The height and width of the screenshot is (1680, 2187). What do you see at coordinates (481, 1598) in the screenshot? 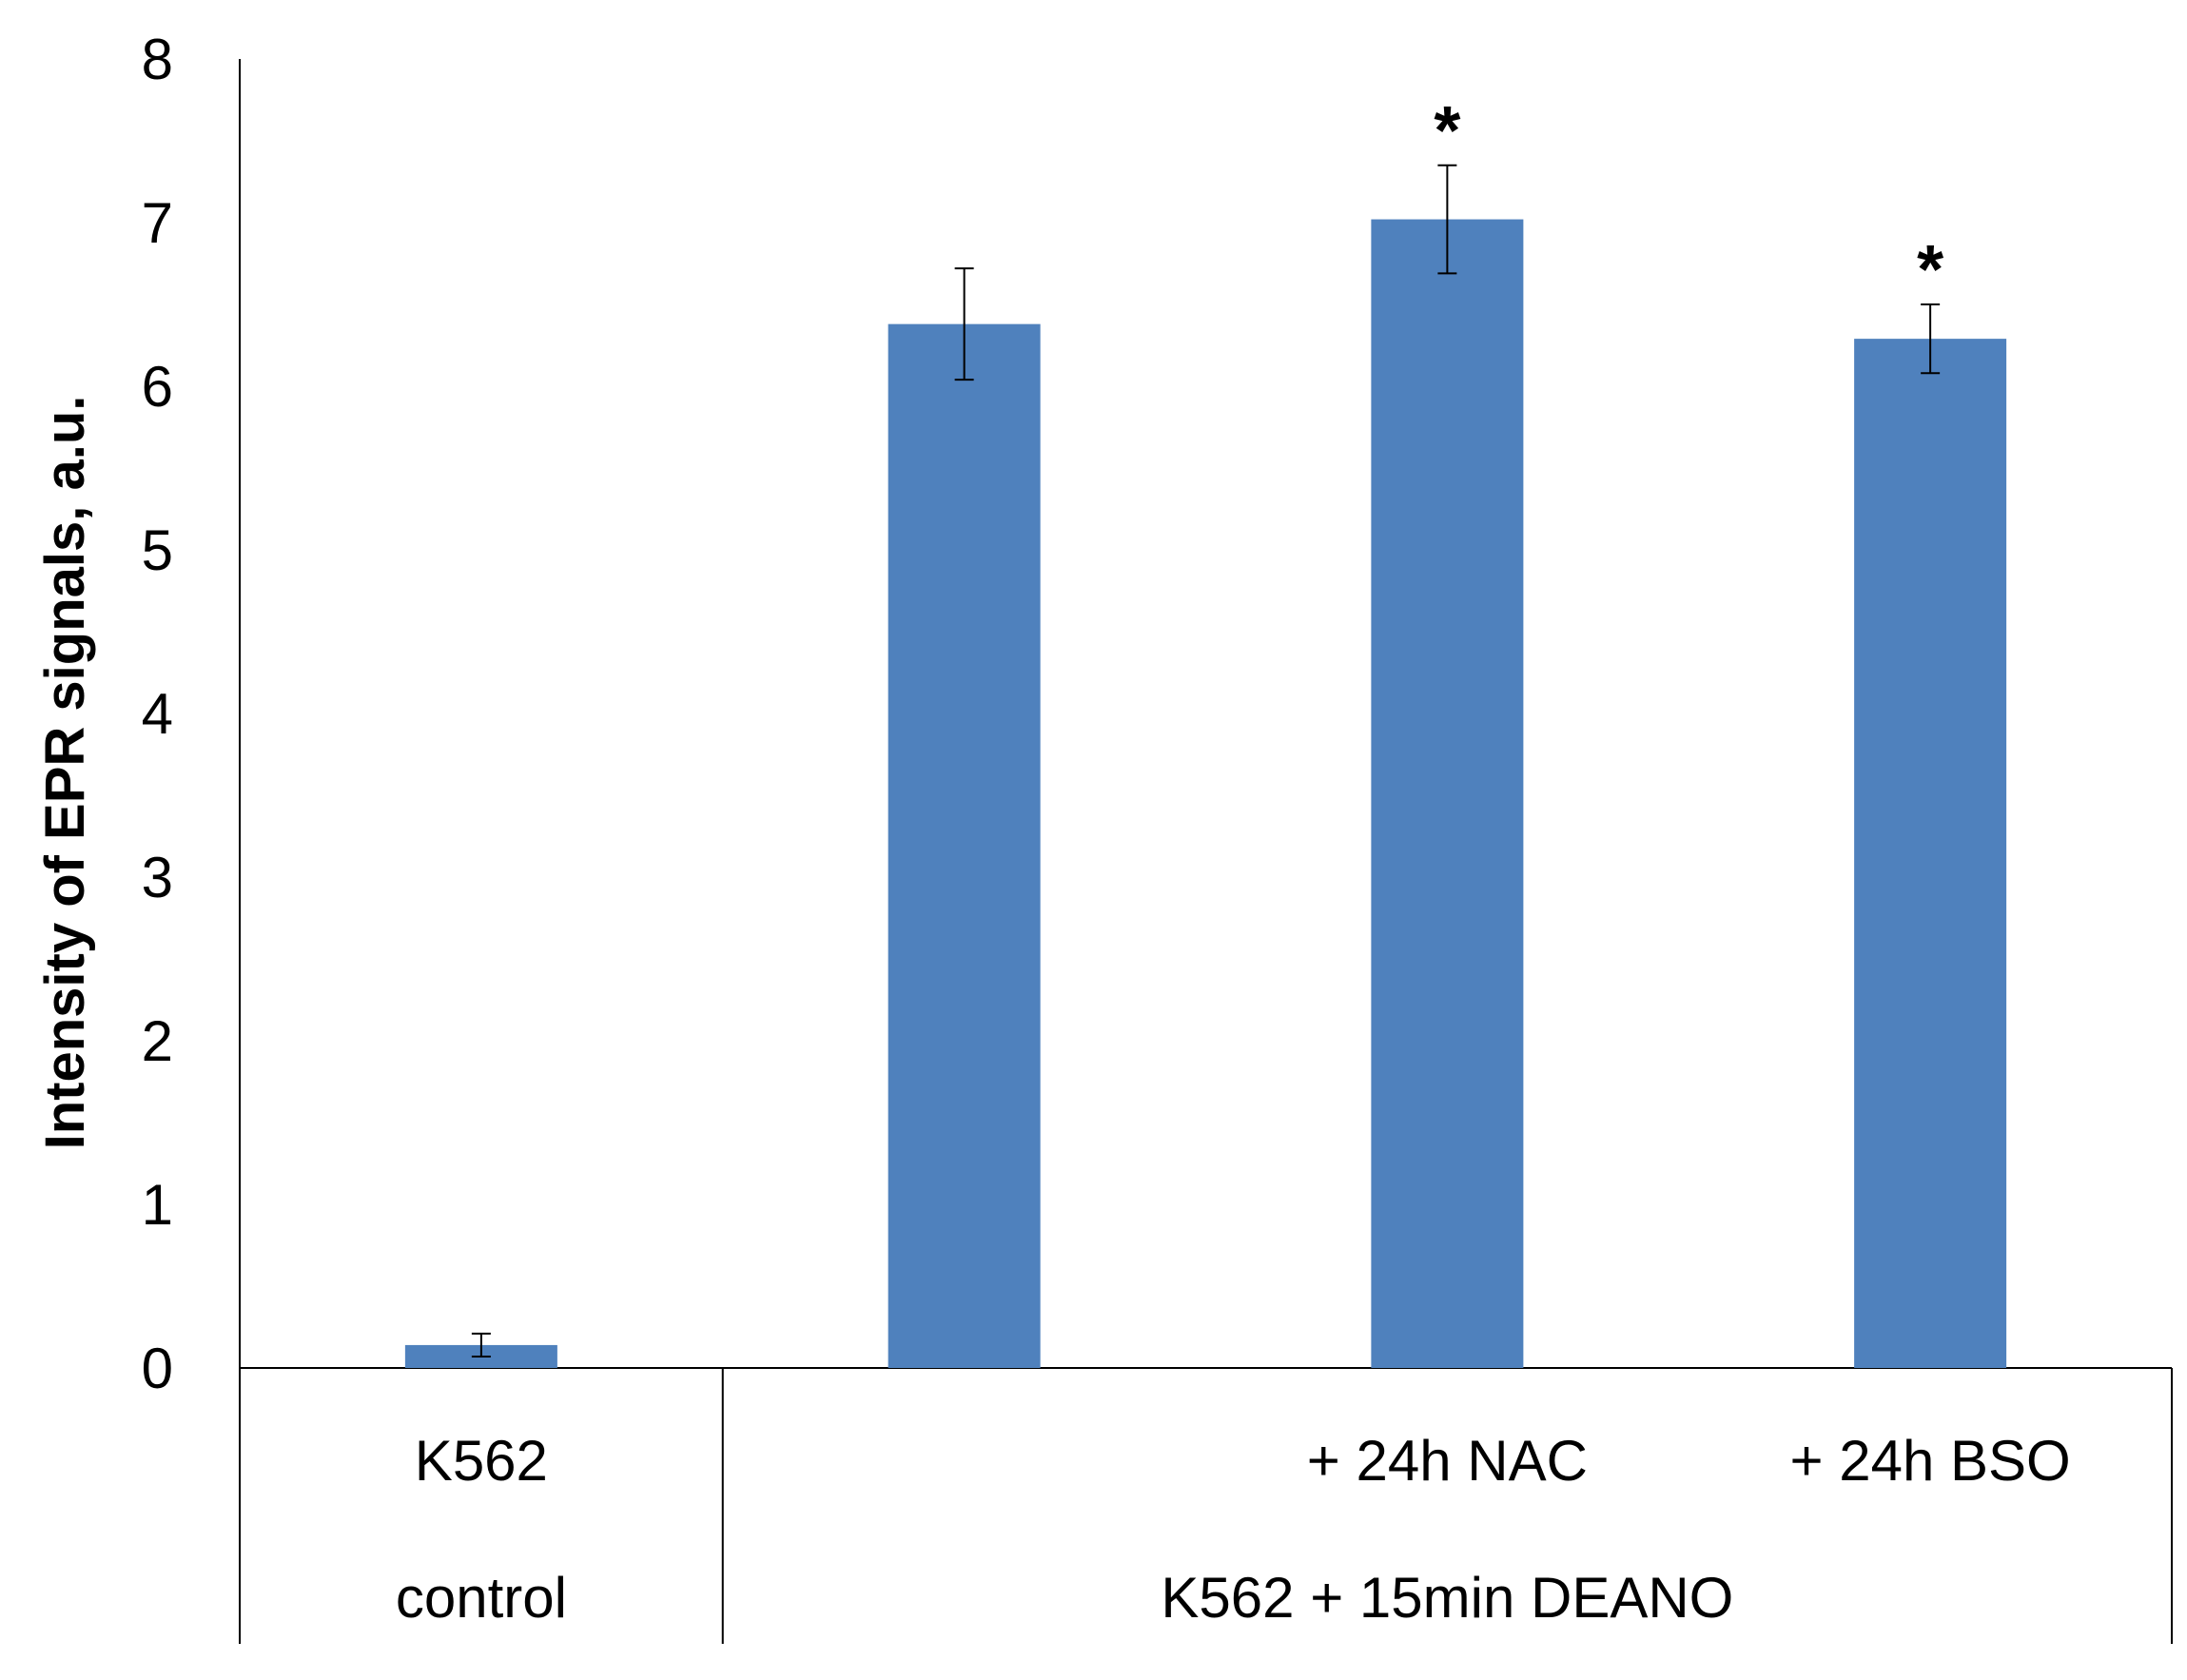
I see `x-group-label: control` at bounding box center [481, 1598].